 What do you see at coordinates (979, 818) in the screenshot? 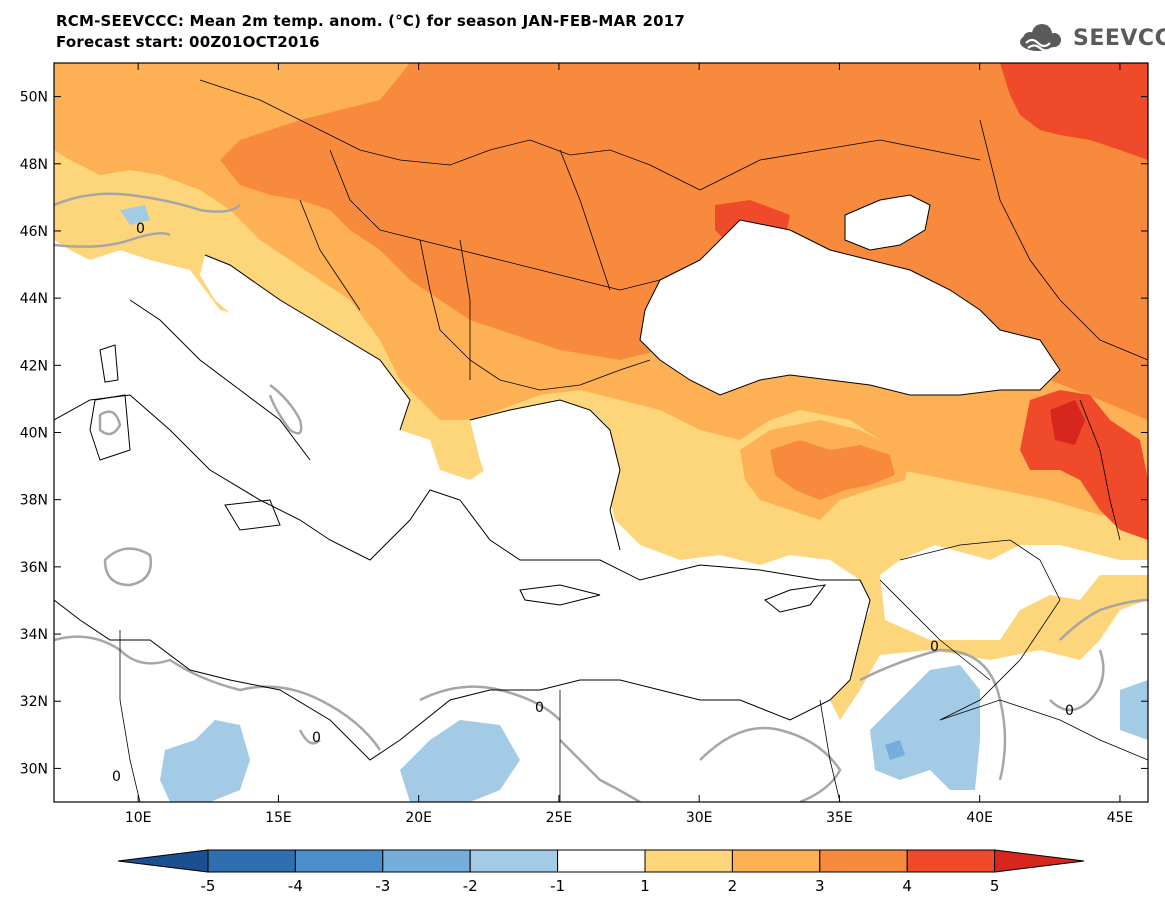
I see `lon-tick-label: 40E` at bounding box center [979, 818].